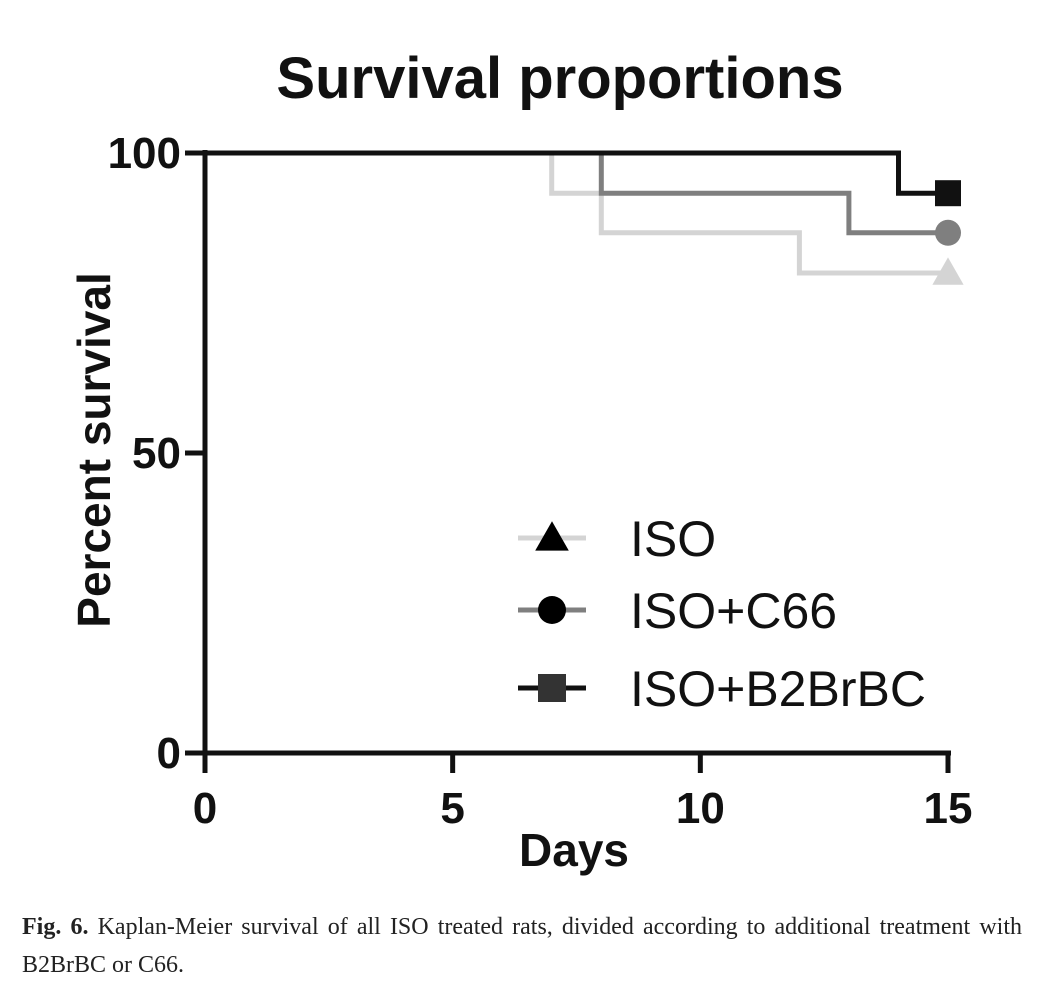 The width and height of the screenshot is (1038, 998). What do you see at coordinates (169, 753) in the screenshot?
I see `y-tick-label: 0` at bounding box center [169, 753].